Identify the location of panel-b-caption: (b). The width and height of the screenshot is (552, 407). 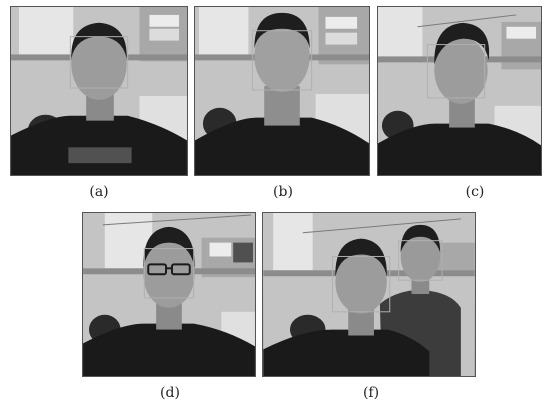
(283, 192).